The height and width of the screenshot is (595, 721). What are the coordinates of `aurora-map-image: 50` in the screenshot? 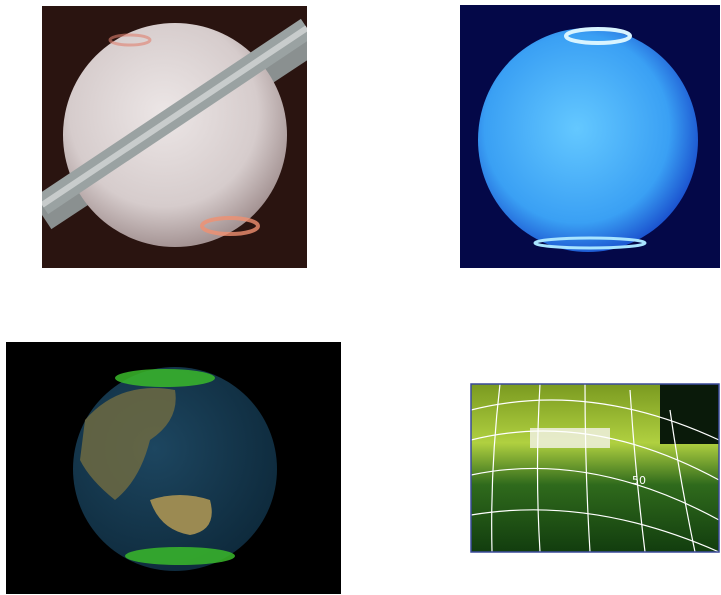 It's located at (595, 468).